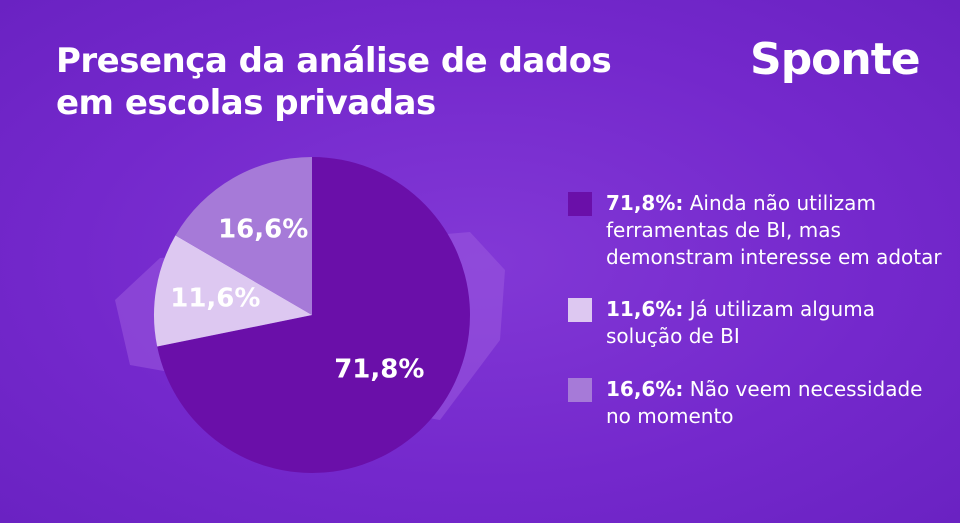 Image resolution: width=960 pixels, height=523 pixels. What do you see at coordinates (645, 389) in the screenshot?
I see `legend-key: 16,6%:` at bounding box center [645, 389].